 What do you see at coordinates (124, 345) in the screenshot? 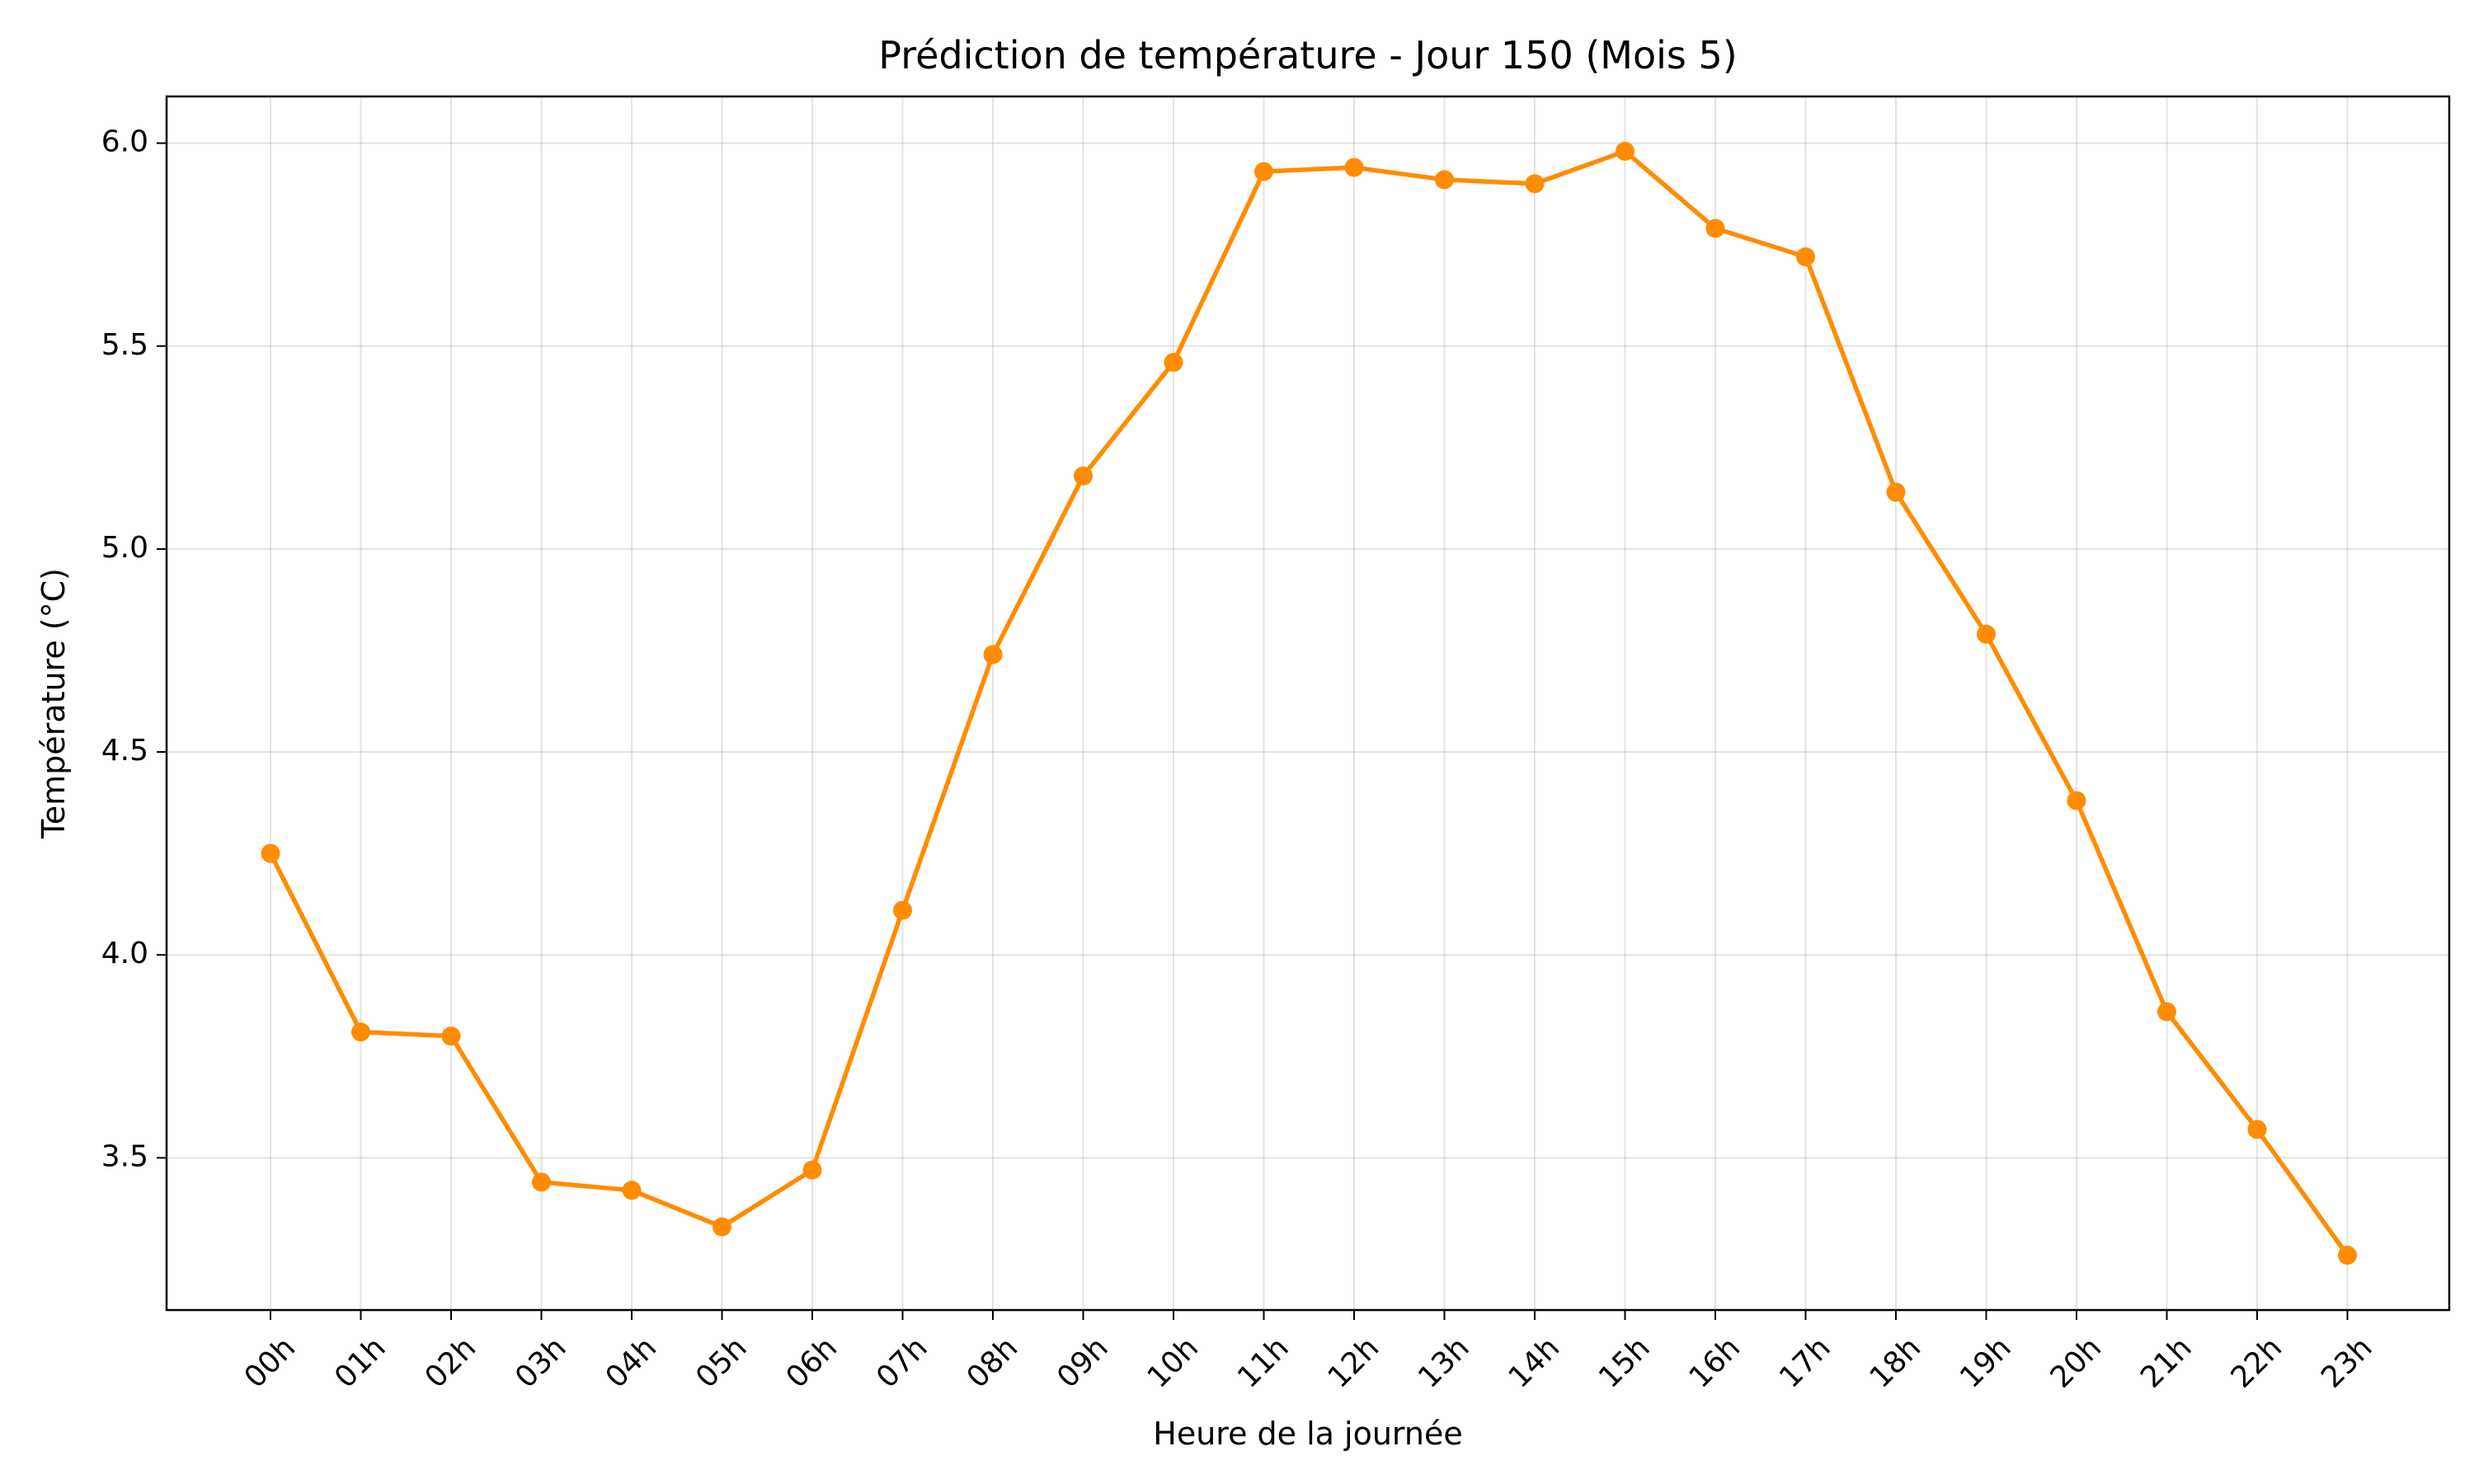
I see `y-tick-label: 5.5` at bounding box center [124, 345].